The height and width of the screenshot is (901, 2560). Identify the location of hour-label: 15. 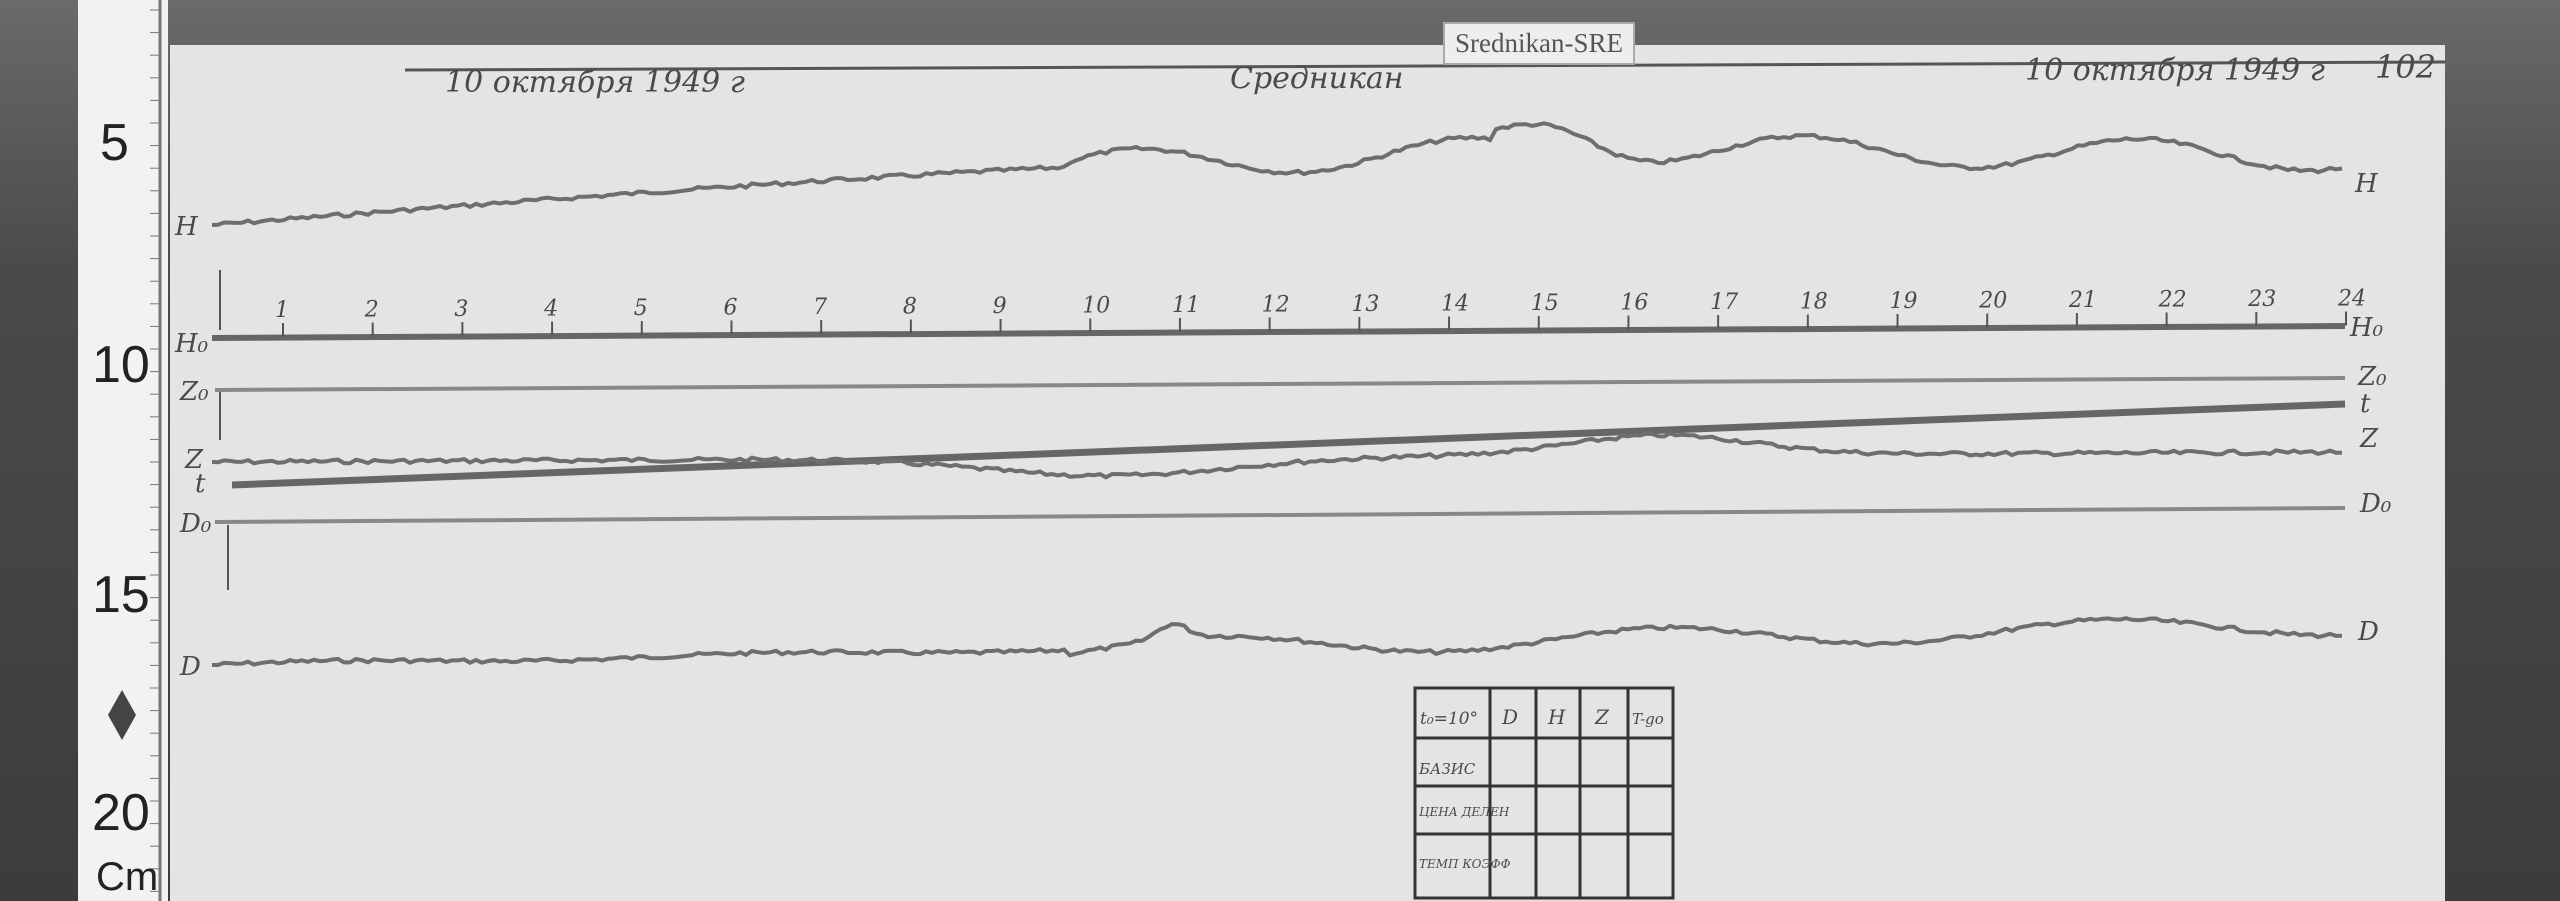
(1545, 303).